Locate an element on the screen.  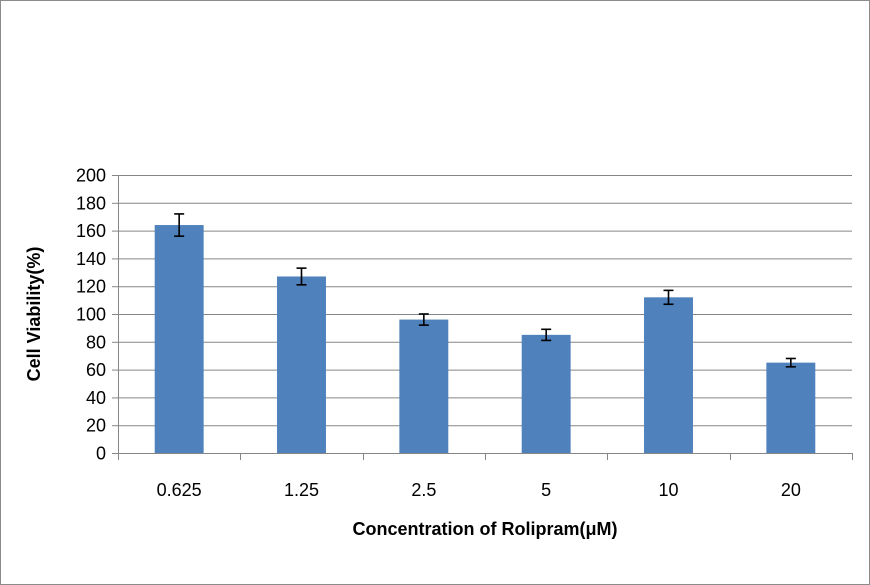
y-tick-labels: 0 20 40 60 80 100 120 140 160 180 200 is located at coordinates (91, 315).